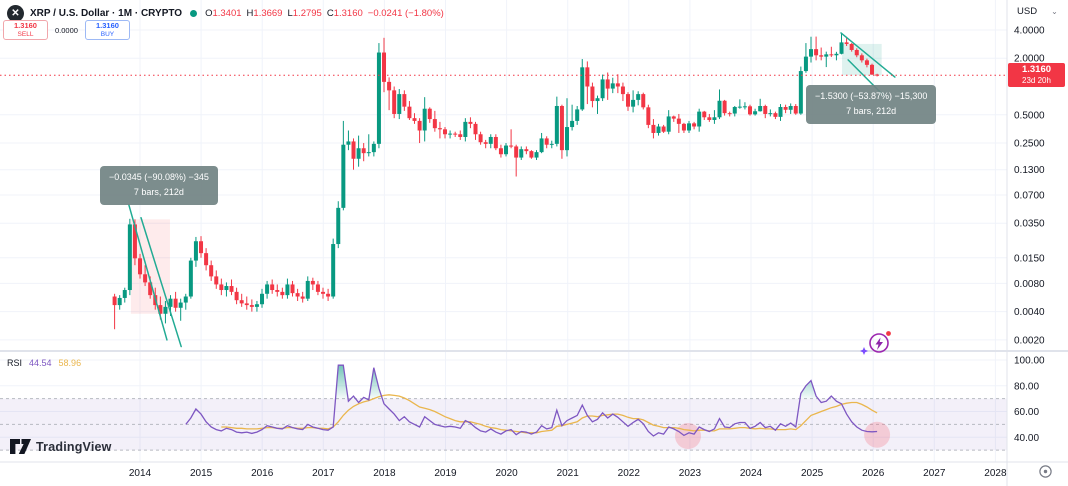 Image resolution: width=1068 pixels, height=486 pixels. Describe the element at coordinates (15, 363) in the screenshot. I see `rsi-label: RSI` at that location.